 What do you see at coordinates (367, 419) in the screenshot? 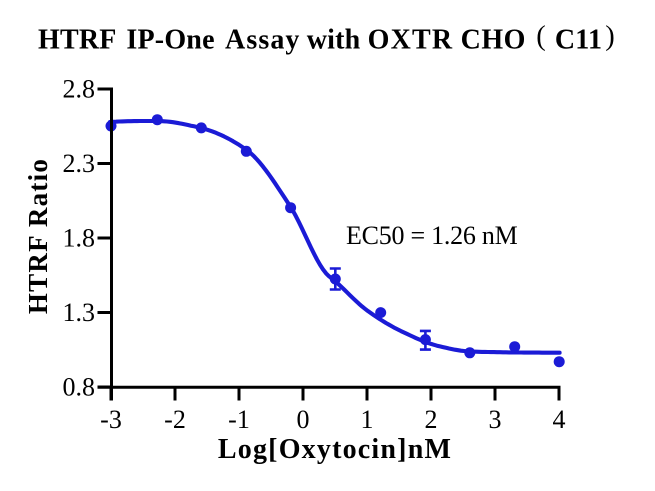
I see `svg-text: 1` at bounding box center [367, 419].